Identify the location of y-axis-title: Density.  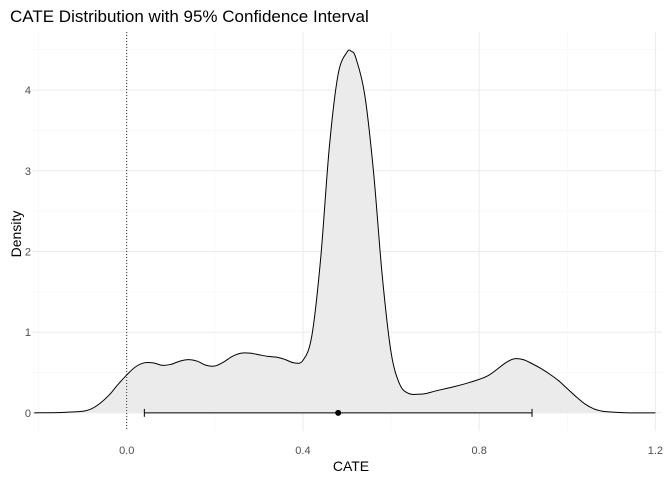
(16, 234).